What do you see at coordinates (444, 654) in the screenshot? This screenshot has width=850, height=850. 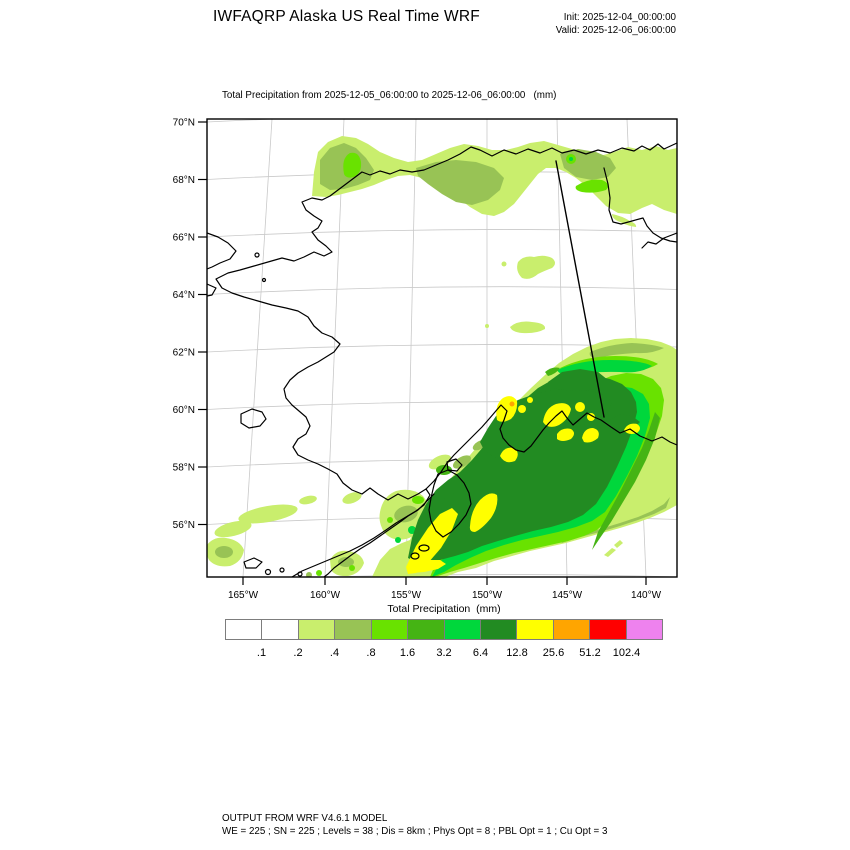 I see `colorbar-labels: .1 .2 .4 .8 1.6 3.2 6.4 12.8 25.6 51.2 102.4` at bounding box center [444, 654].